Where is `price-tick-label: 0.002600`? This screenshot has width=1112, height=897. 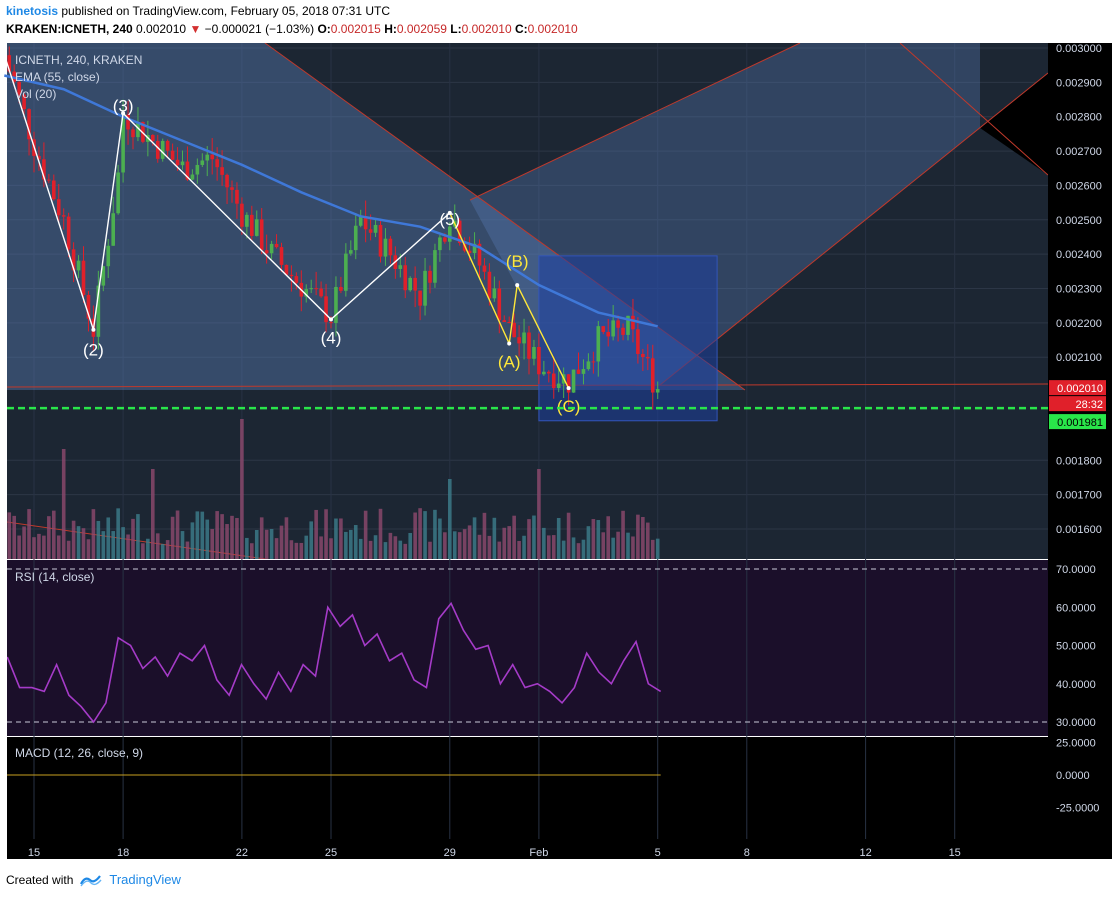 price-tick-label: 0.002600 is located at coordinates (1079, 186).